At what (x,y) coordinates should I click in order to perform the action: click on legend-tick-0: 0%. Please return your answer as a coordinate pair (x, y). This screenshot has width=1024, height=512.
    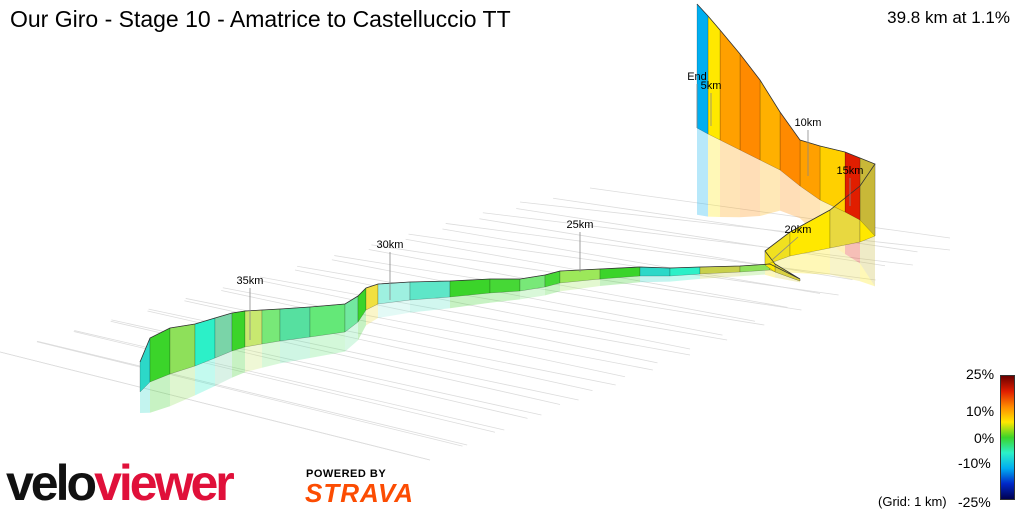
    Looking at the image, I should click on (984, 438).